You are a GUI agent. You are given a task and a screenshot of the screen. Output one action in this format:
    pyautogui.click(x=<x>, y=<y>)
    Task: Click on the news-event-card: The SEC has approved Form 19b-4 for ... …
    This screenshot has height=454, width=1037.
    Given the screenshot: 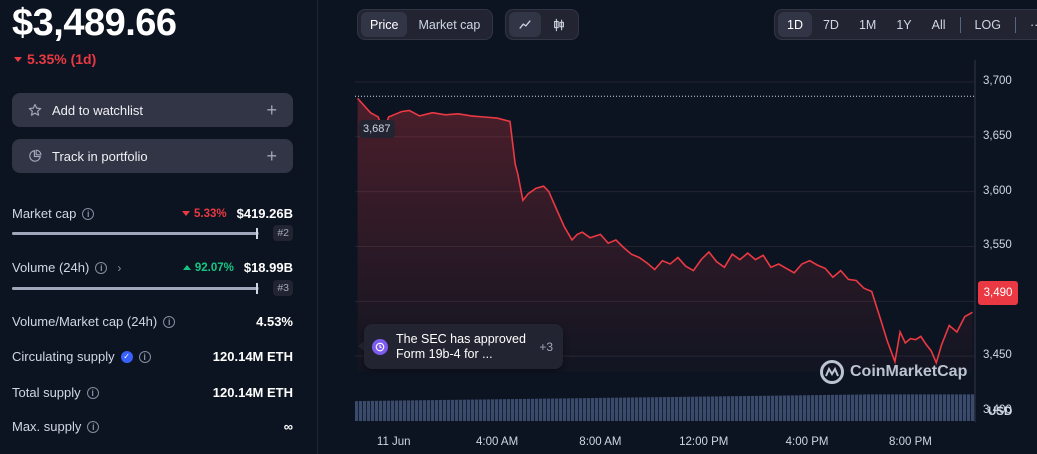 What is the action you would take?
    pyautogui.click(x=463, y=346)
    